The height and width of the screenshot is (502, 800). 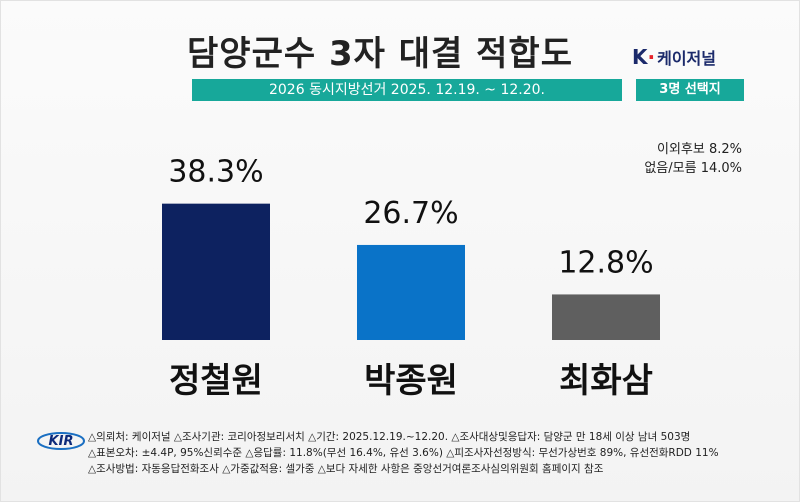 What do you see at coordinates (407, 90) in the screenshot?
I see `survey-period-banner: 2026 동시지방선거 2025. 12.19. ~ 12.20.` at bounding box center [407, 90].